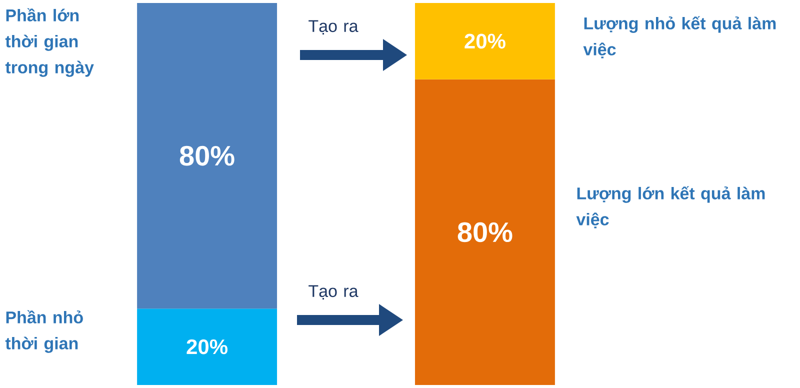 Image resolution: width=800 pixels, height=388 pixels. I want to click on annotation: Phần nhỏ thời gian, so click(44, 331).